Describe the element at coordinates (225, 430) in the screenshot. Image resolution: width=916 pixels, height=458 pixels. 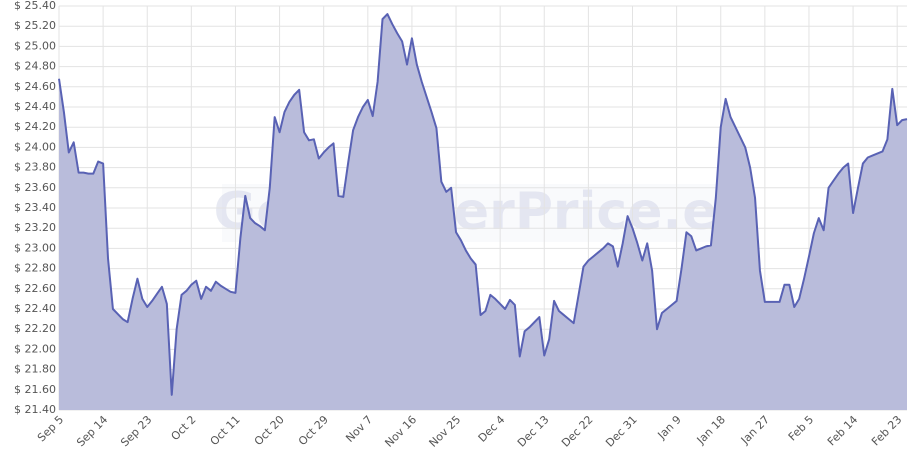
I see `x-tick-label: Oct 11` at that location.